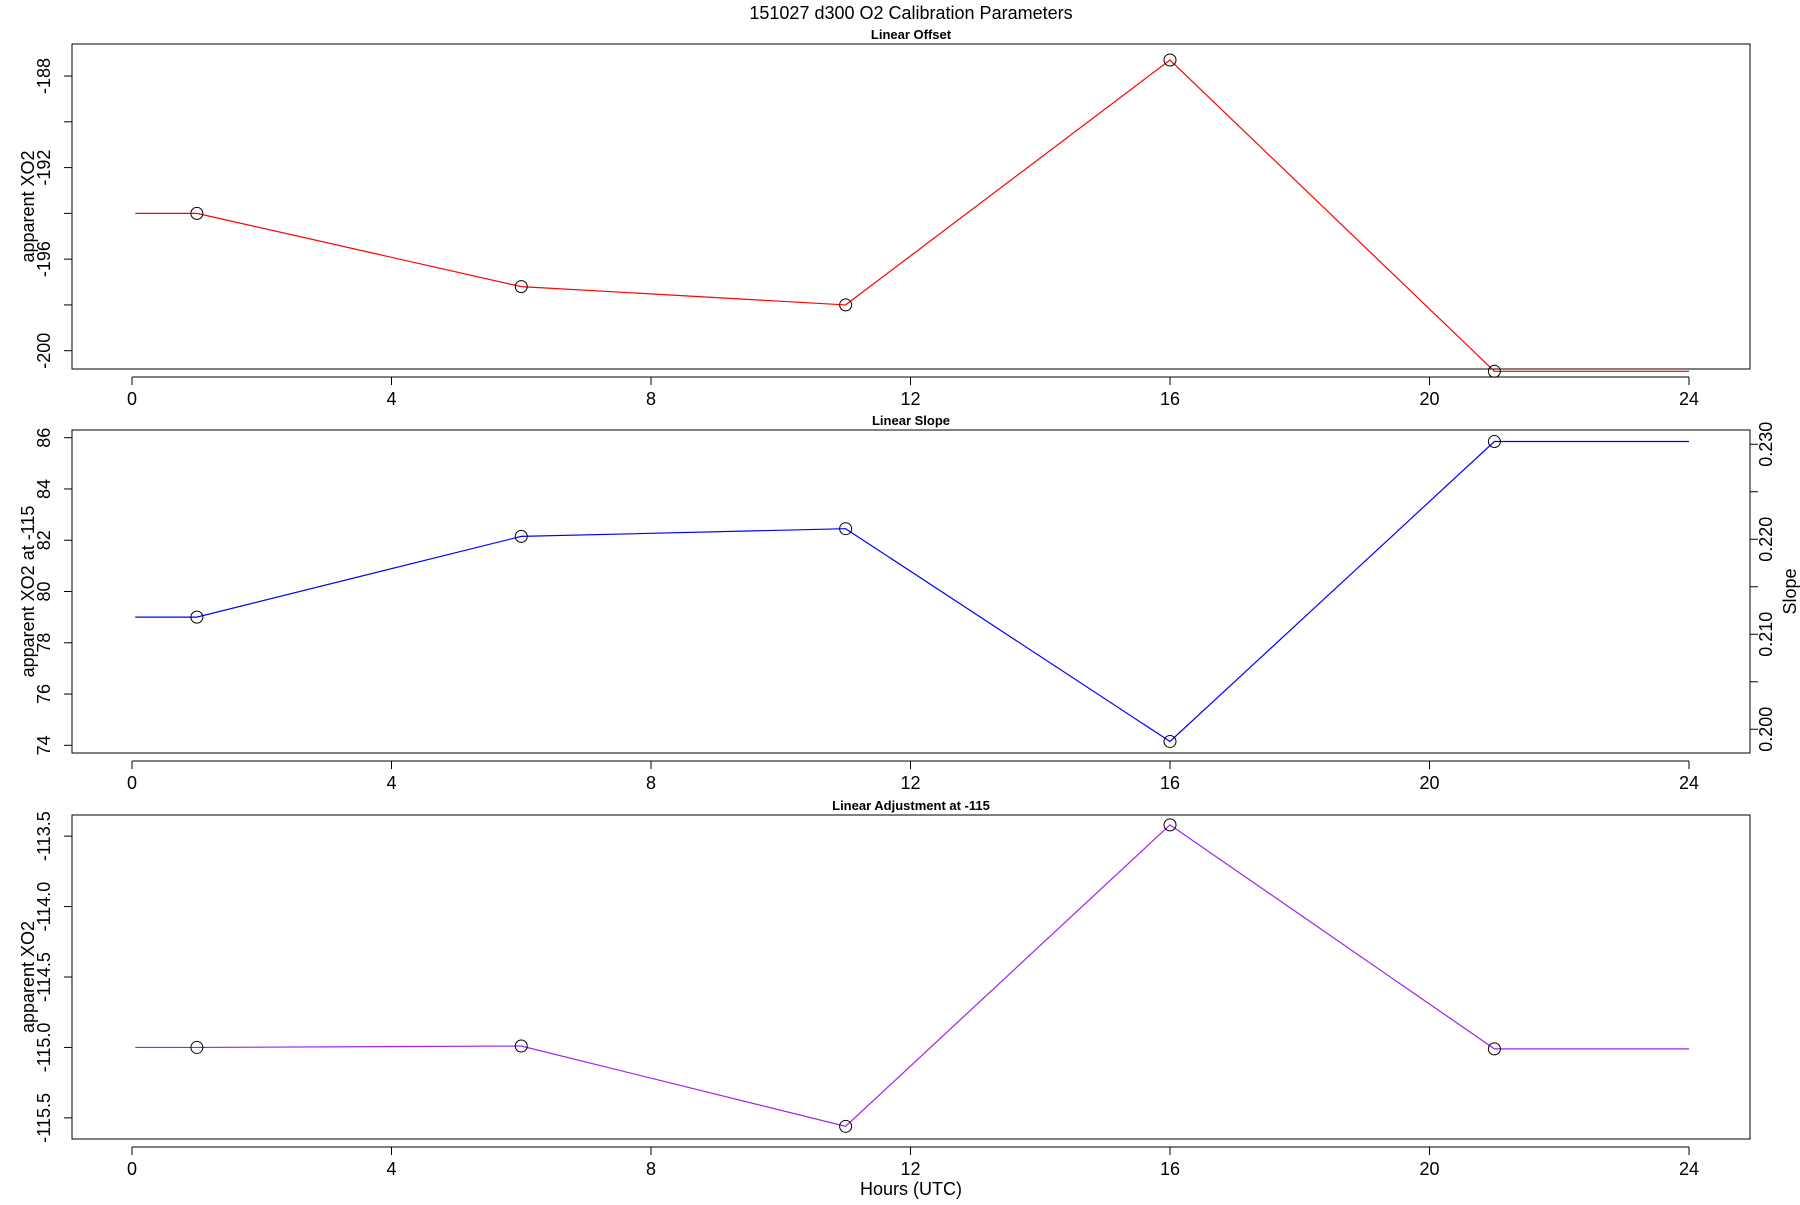  Describe the element at coordinates (28, 592) in the screenshot. I see `y-axis-title: apparent XO2 at -115` at that location.